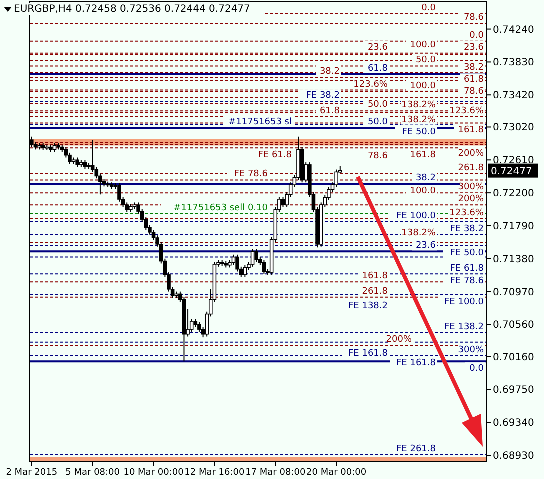 The height and width of the screenshot is (479, 544). I want to click on y-tick-label: 0.73420, so click(513, 96).